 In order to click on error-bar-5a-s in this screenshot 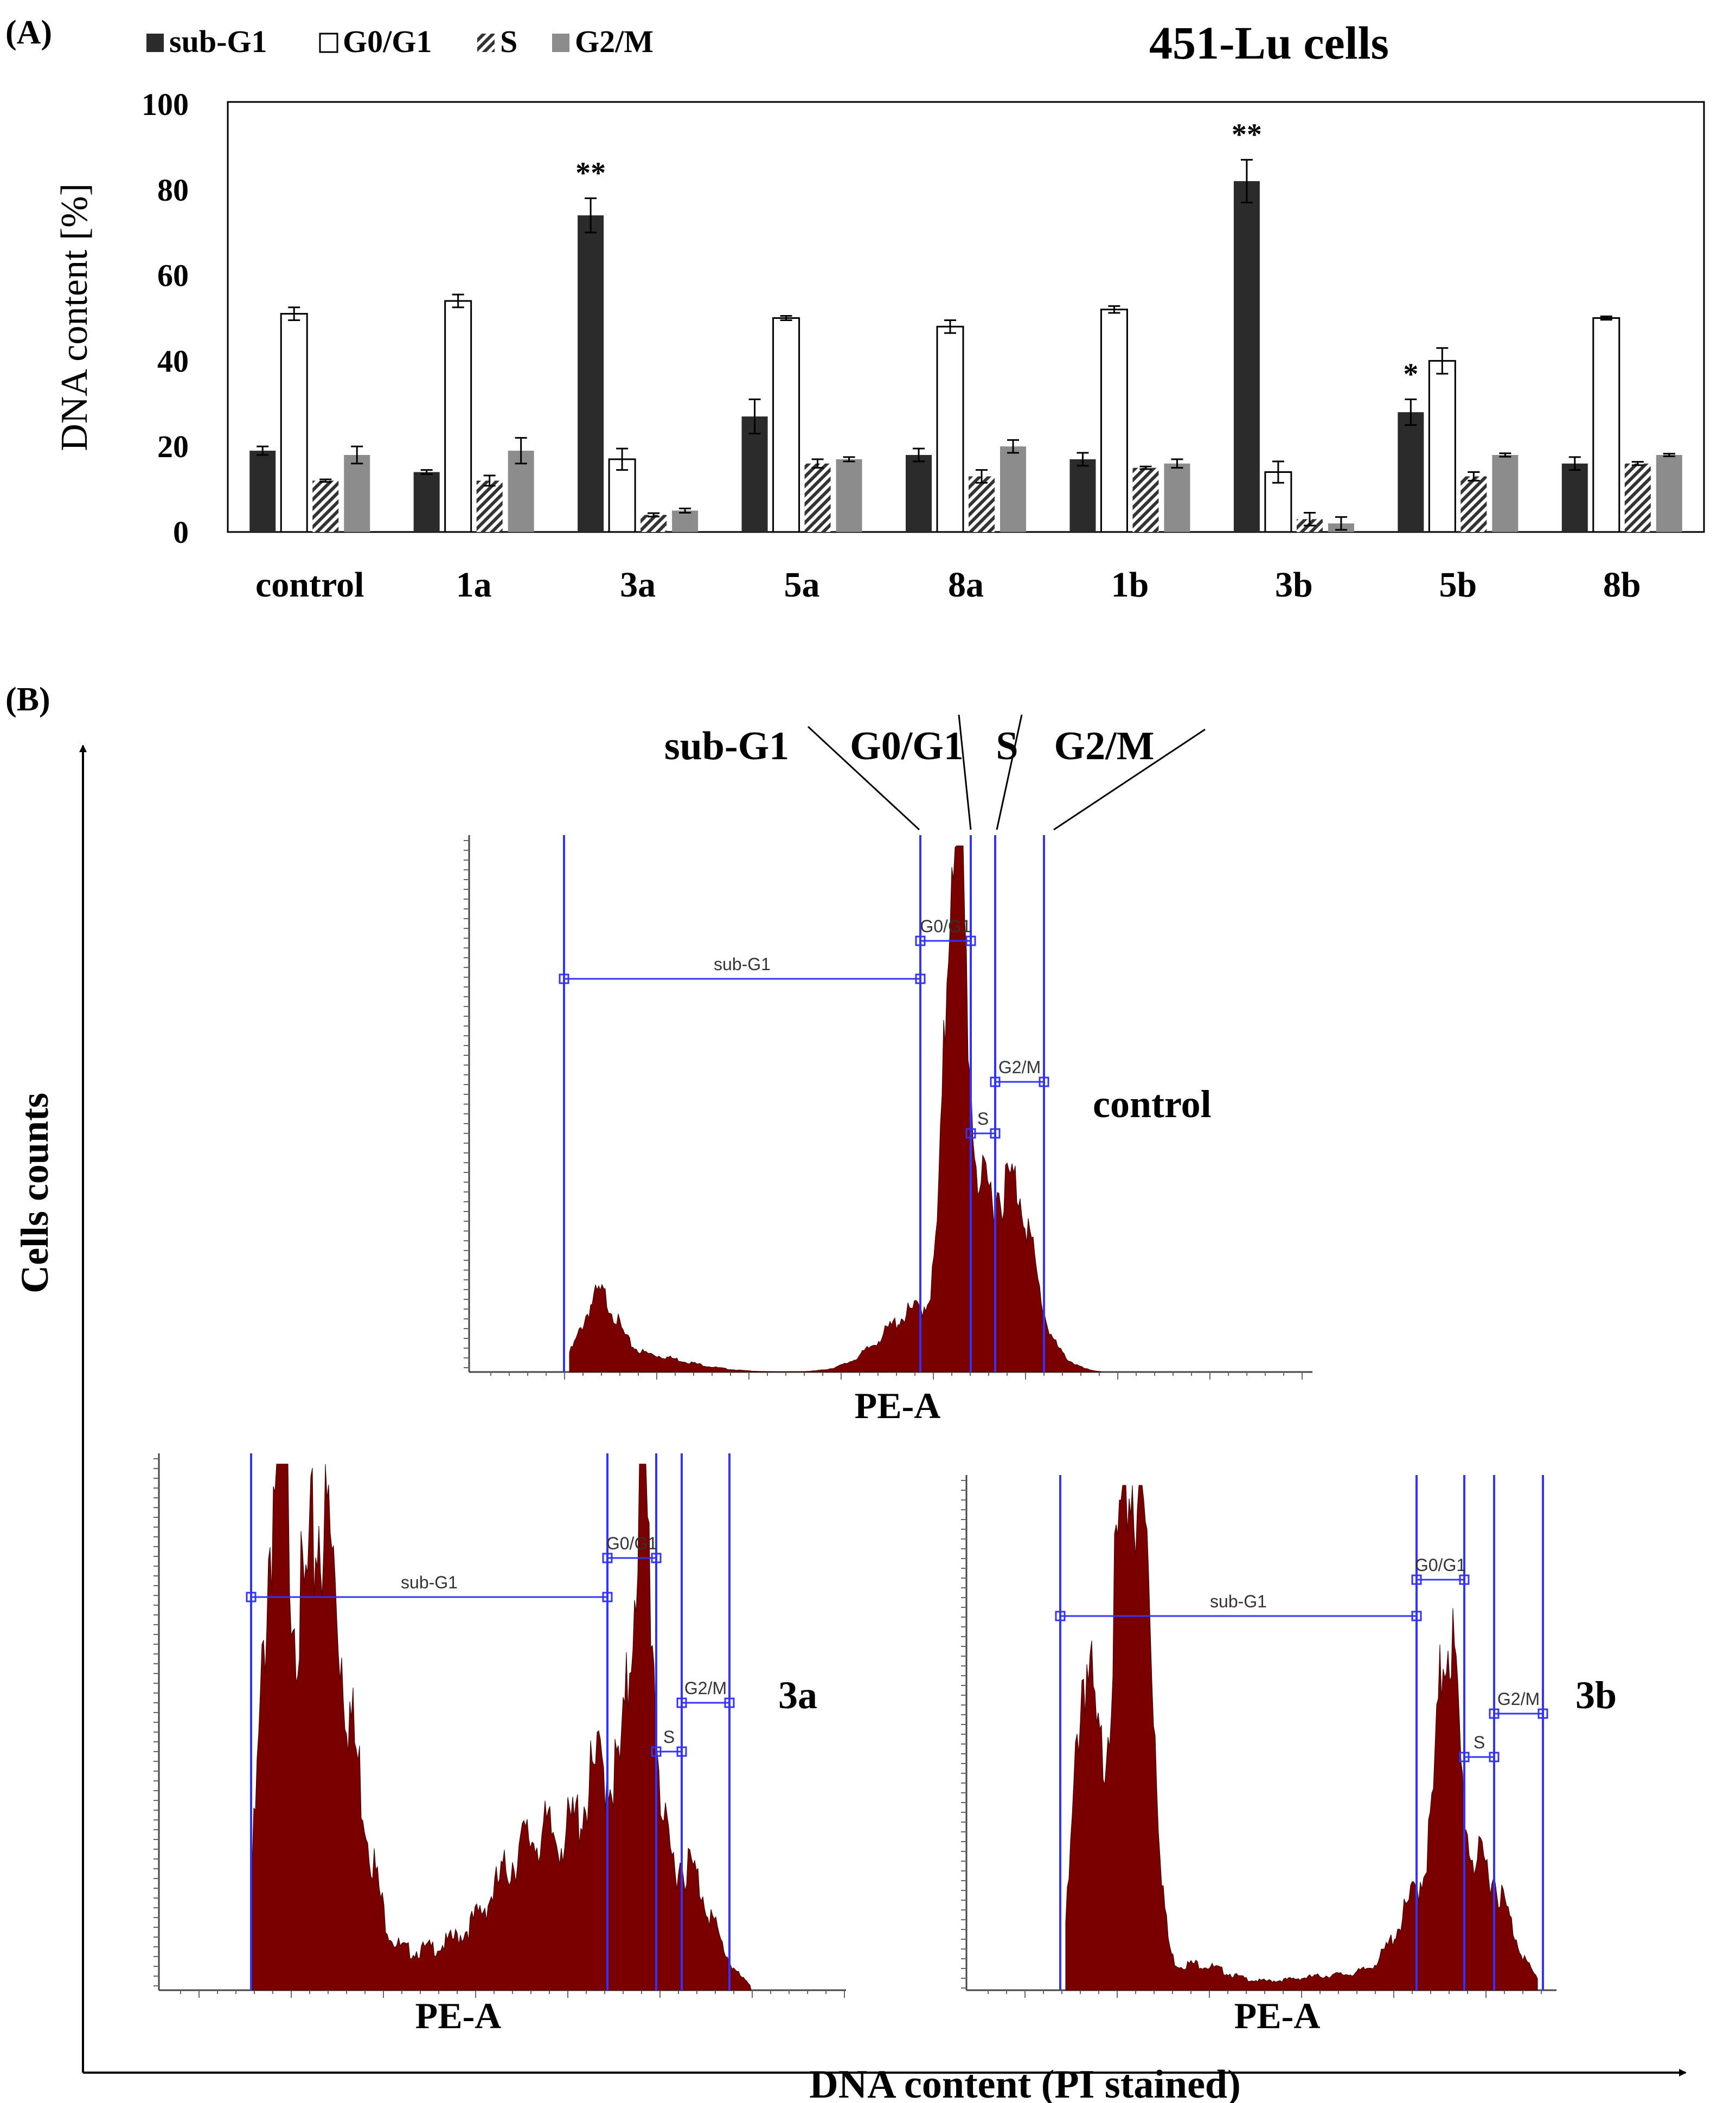, I will do `click(817, 463)`.